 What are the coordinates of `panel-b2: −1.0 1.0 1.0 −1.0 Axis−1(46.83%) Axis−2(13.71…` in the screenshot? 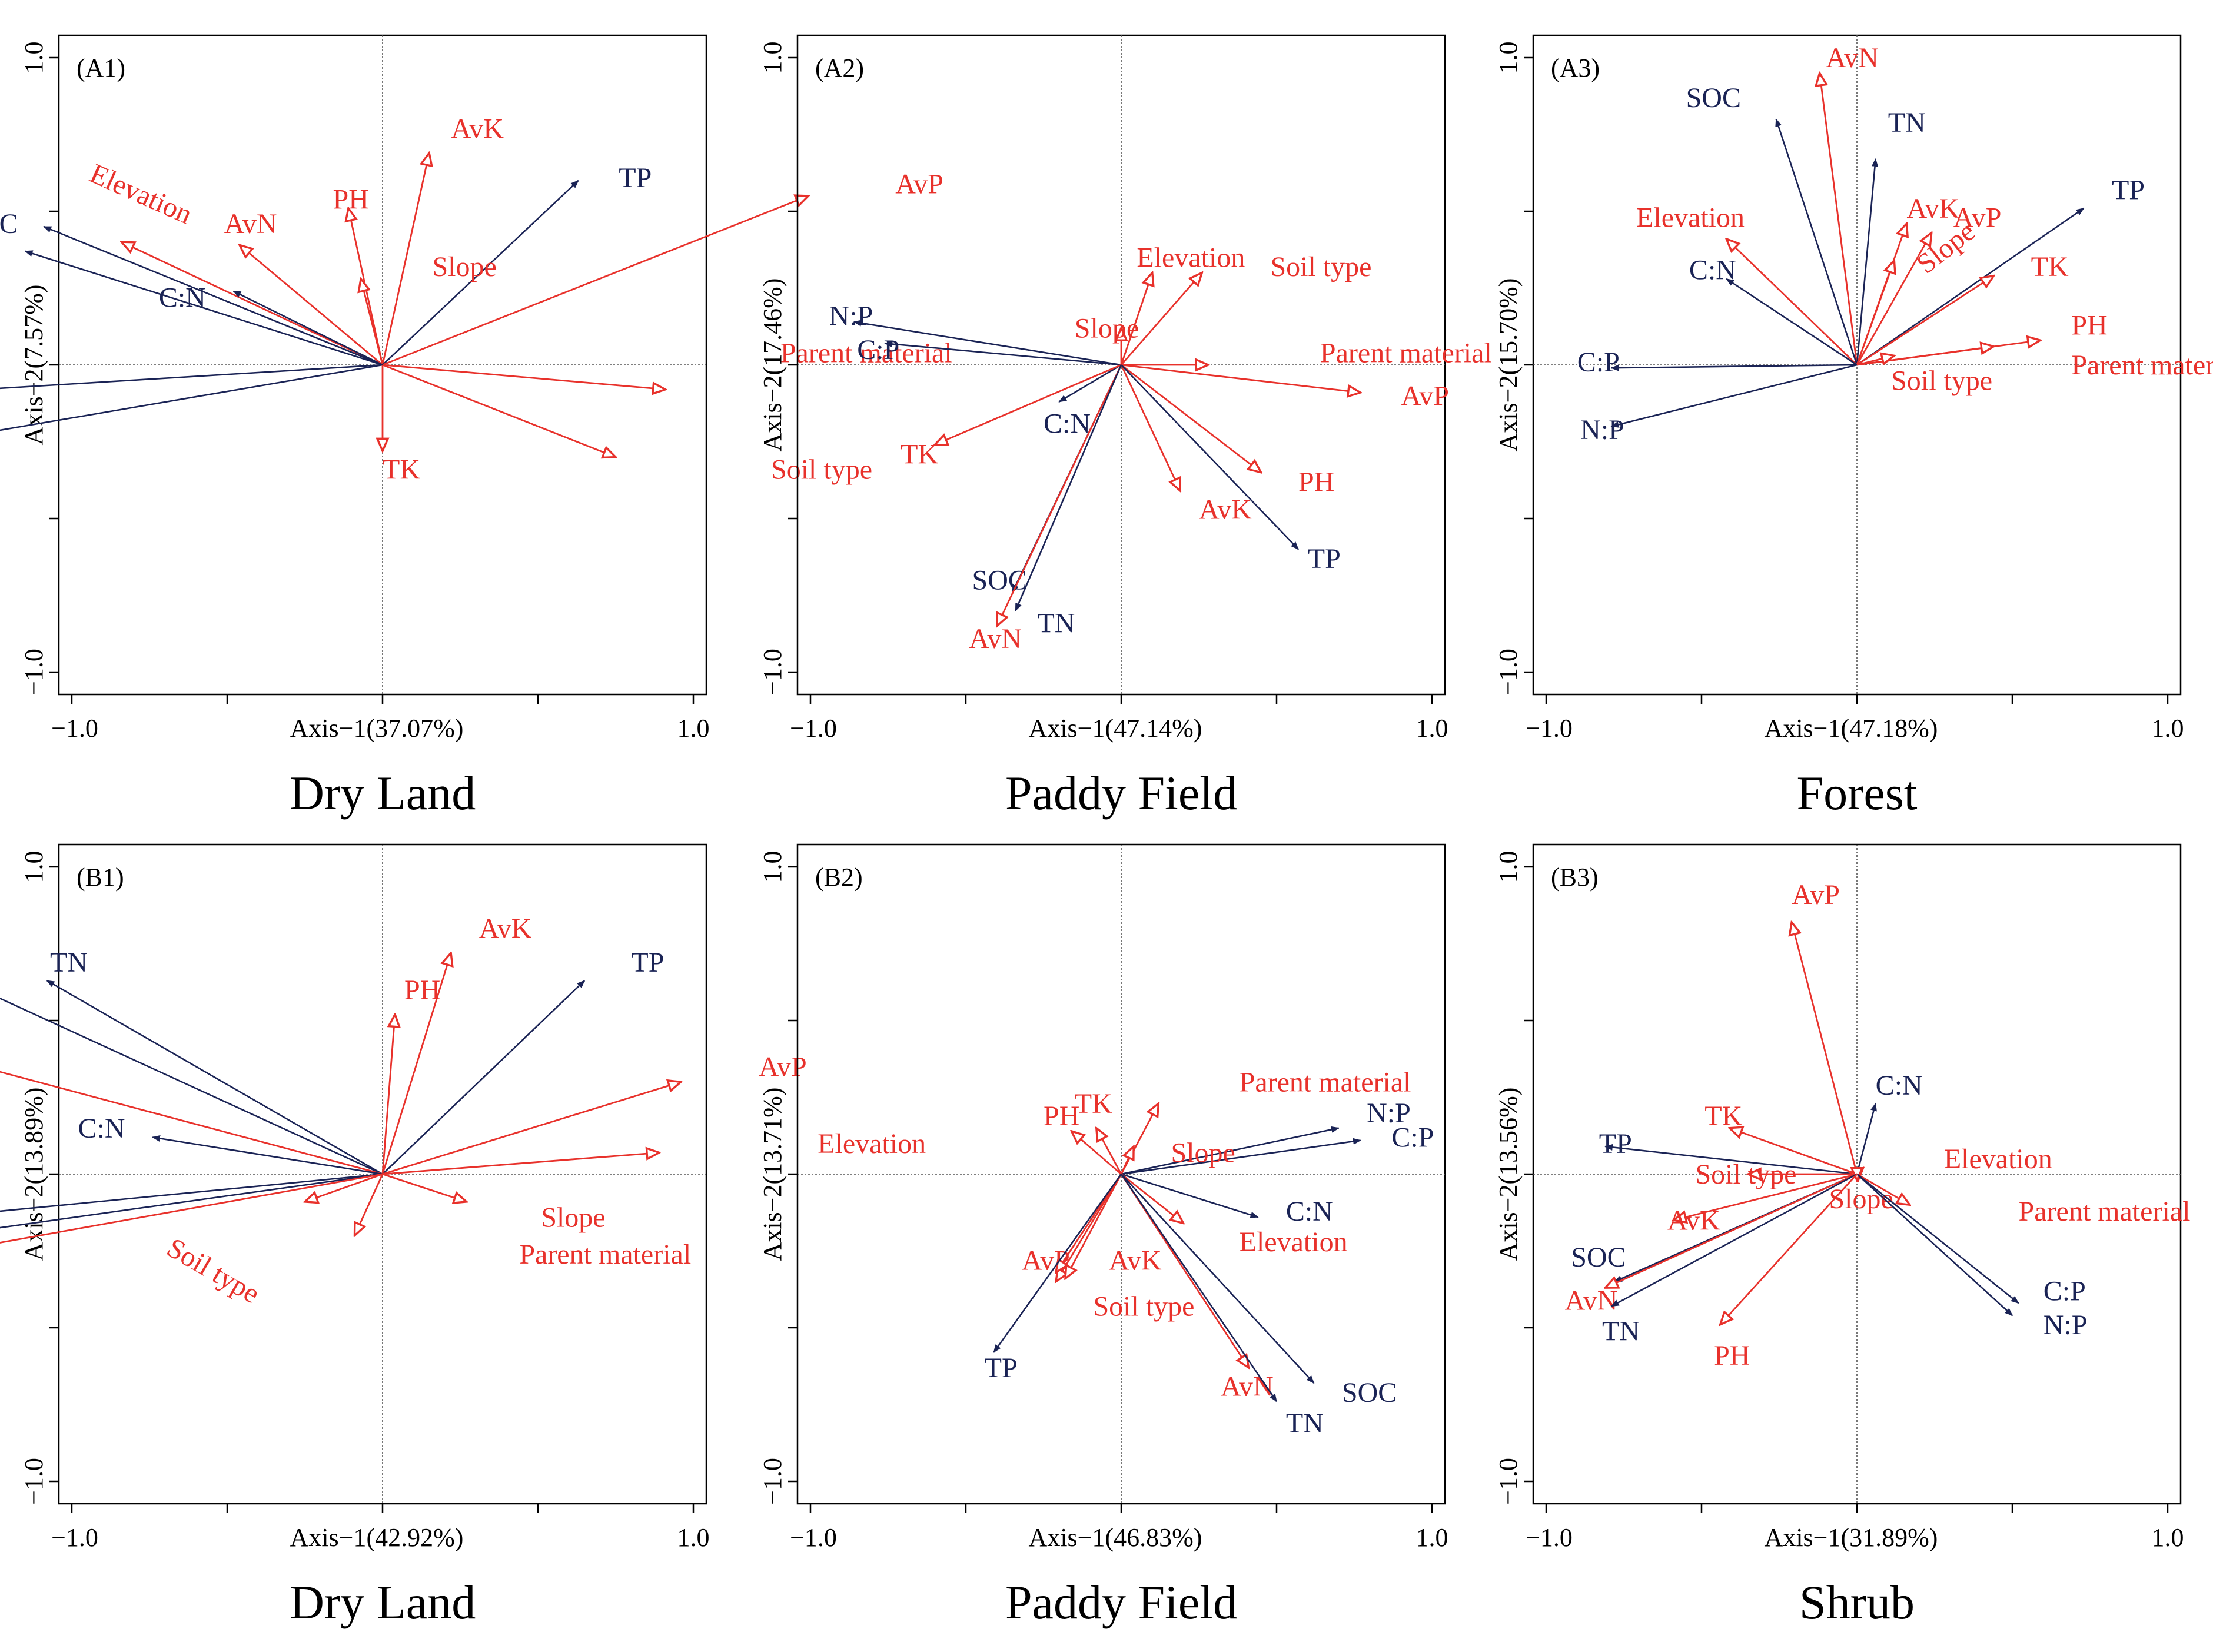 It's located at (1103, 1236).